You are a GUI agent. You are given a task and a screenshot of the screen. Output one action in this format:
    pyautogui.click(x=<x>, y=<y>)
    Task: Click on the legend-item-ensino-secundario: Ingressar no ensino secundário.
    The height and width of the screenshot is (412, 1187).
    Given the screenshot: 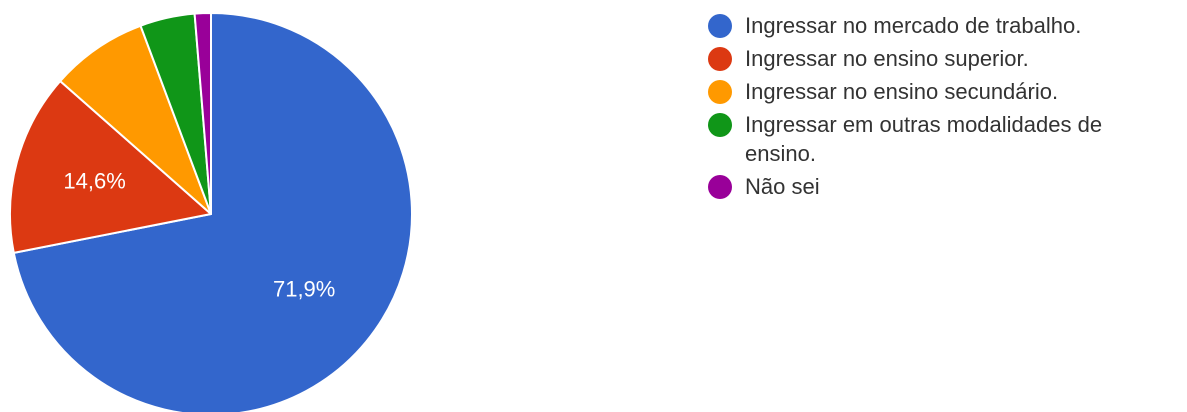 What is the action you would take?
    pyautogui.click(x=943, y=91)
    